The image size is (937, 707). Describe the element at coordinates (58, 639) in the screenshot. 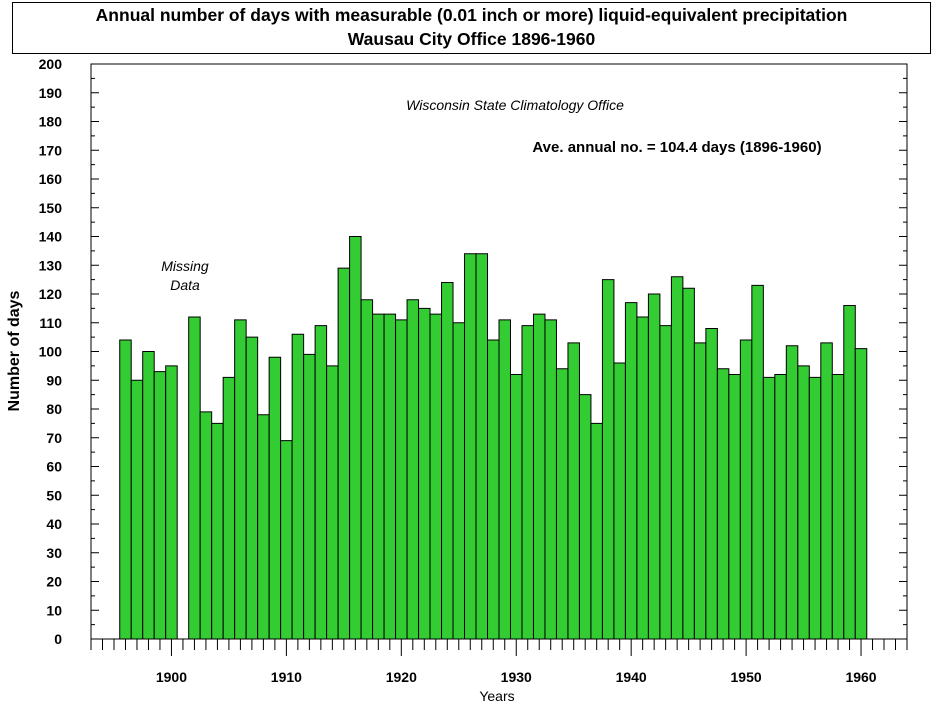

I see `y-tick-label: 0` at that location.